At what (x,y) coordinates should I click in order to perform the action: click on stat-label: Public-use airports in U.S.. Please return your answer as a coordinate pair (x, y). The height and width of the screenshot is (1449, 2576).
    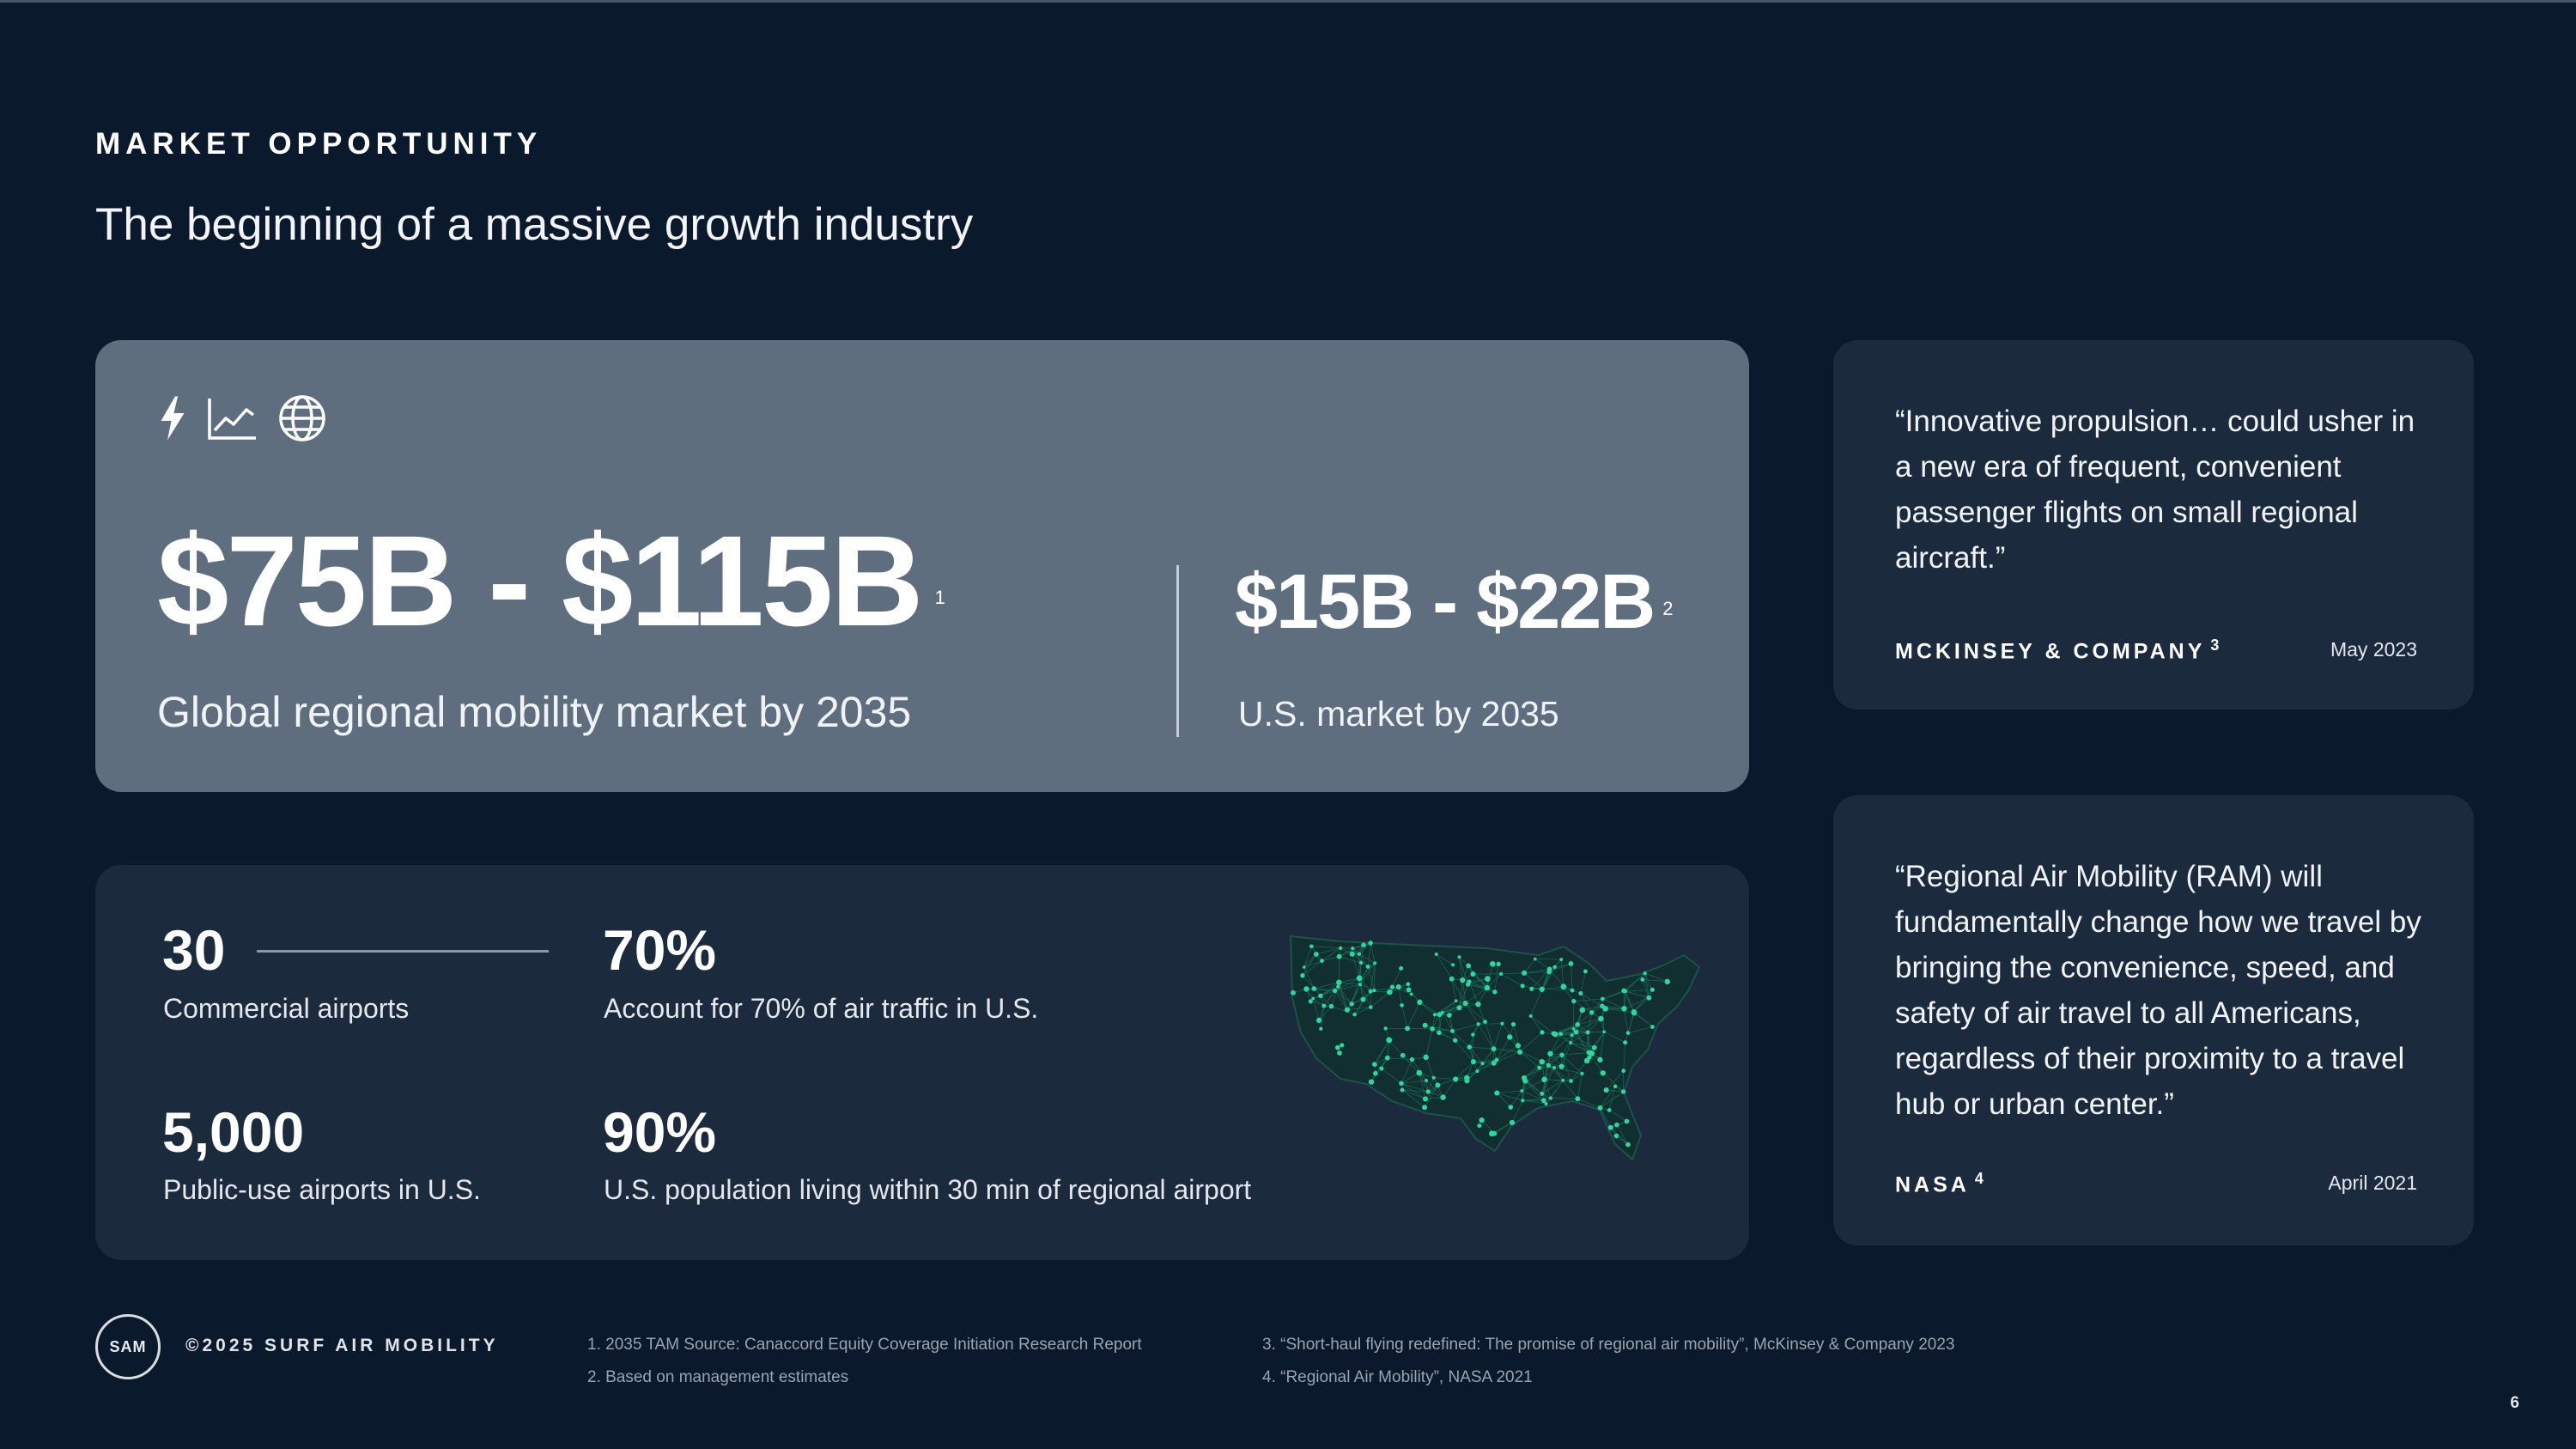
    Looking at the image, I should click on (322, 1189).